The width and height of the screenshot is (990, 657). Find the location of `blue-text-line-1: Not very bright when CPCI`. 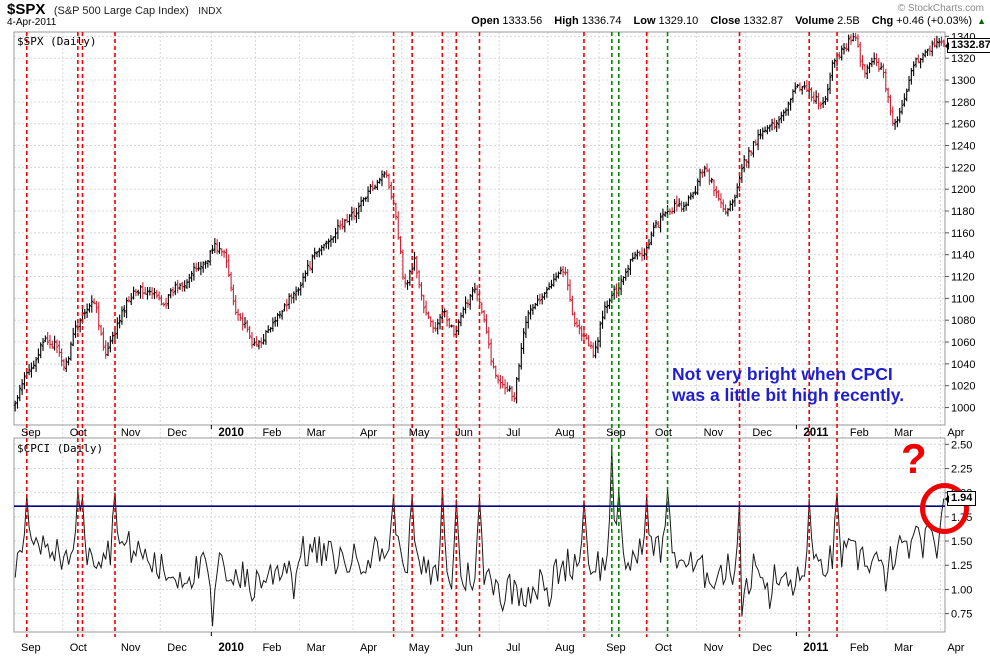

blue-text-line-1: Not very bright when CPCI is located at coordinates (782, 374).